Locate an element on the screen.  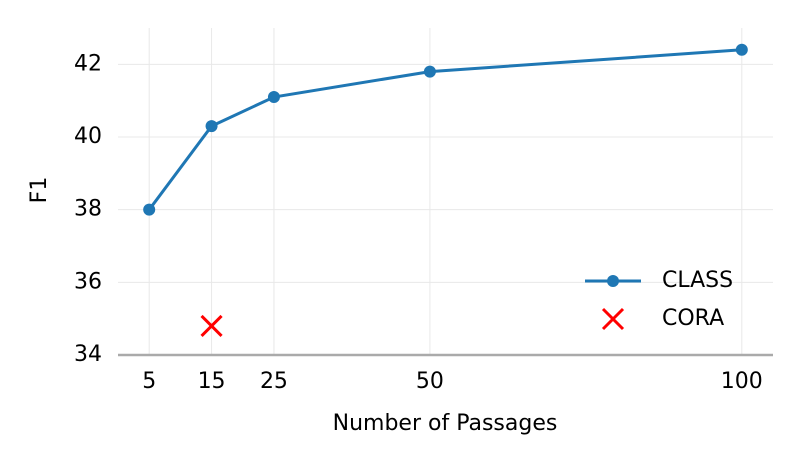
x-tick-label: 5 is located at coordinates (149, 381).